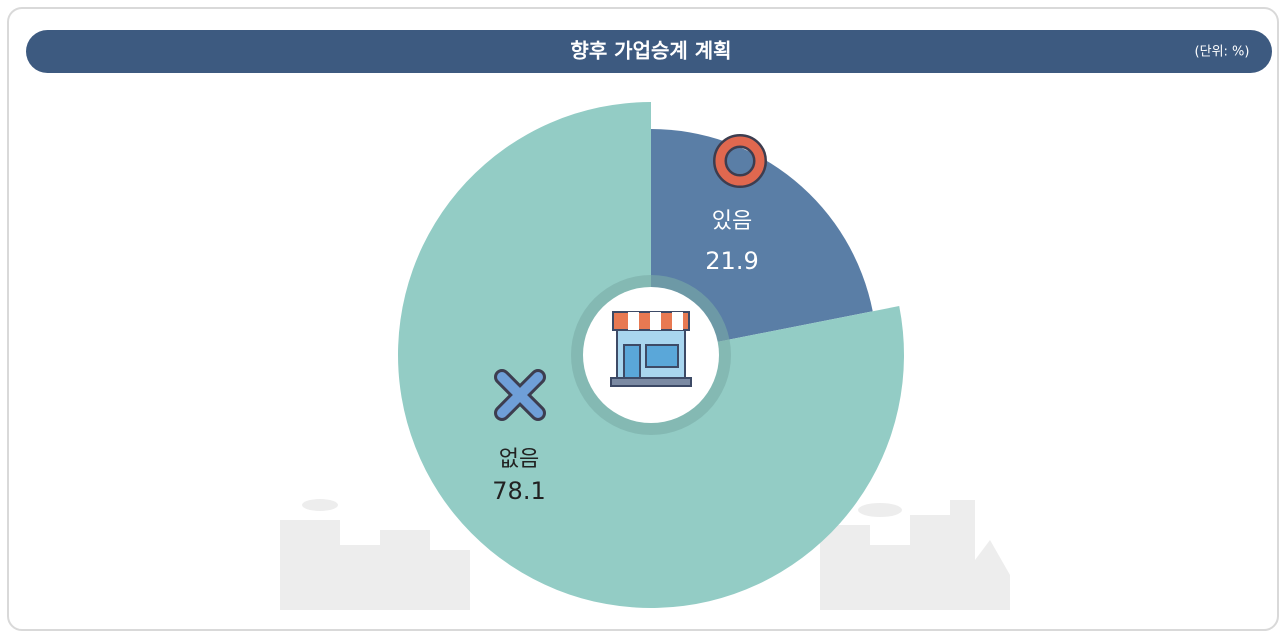 The width and height of the screenshot is (1286, 634). What do you see at coordinates (732, 221) in the screenshot?
I see `category-label: 있음` at bounding box center [732, 221].